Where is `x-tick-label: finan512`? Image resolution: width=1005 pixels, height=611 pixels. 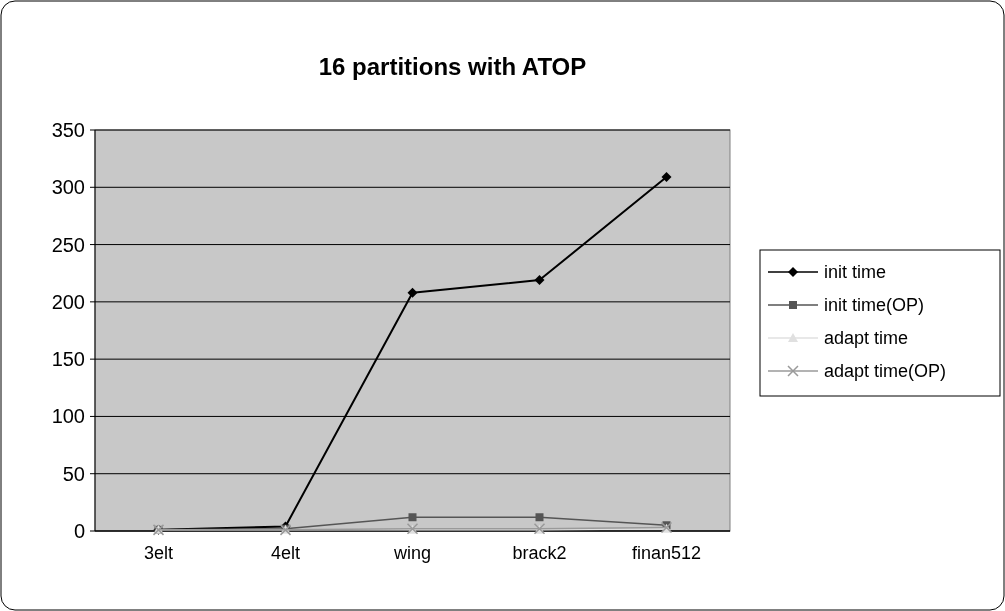 x-tick-label: finan512 is located at coordinates (666, 553).